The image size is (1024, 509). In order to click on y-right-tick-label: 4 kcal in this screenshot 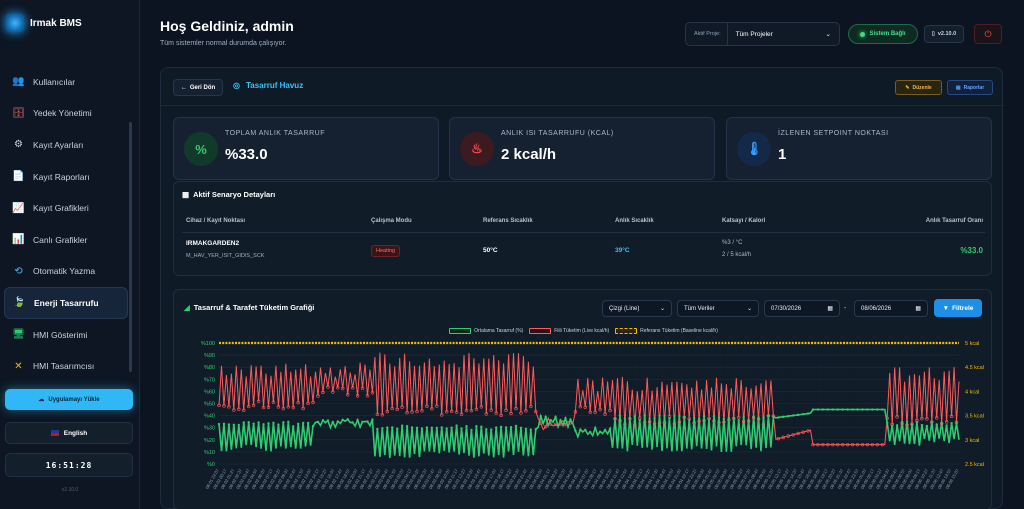, I will do `click(972, 392)`.